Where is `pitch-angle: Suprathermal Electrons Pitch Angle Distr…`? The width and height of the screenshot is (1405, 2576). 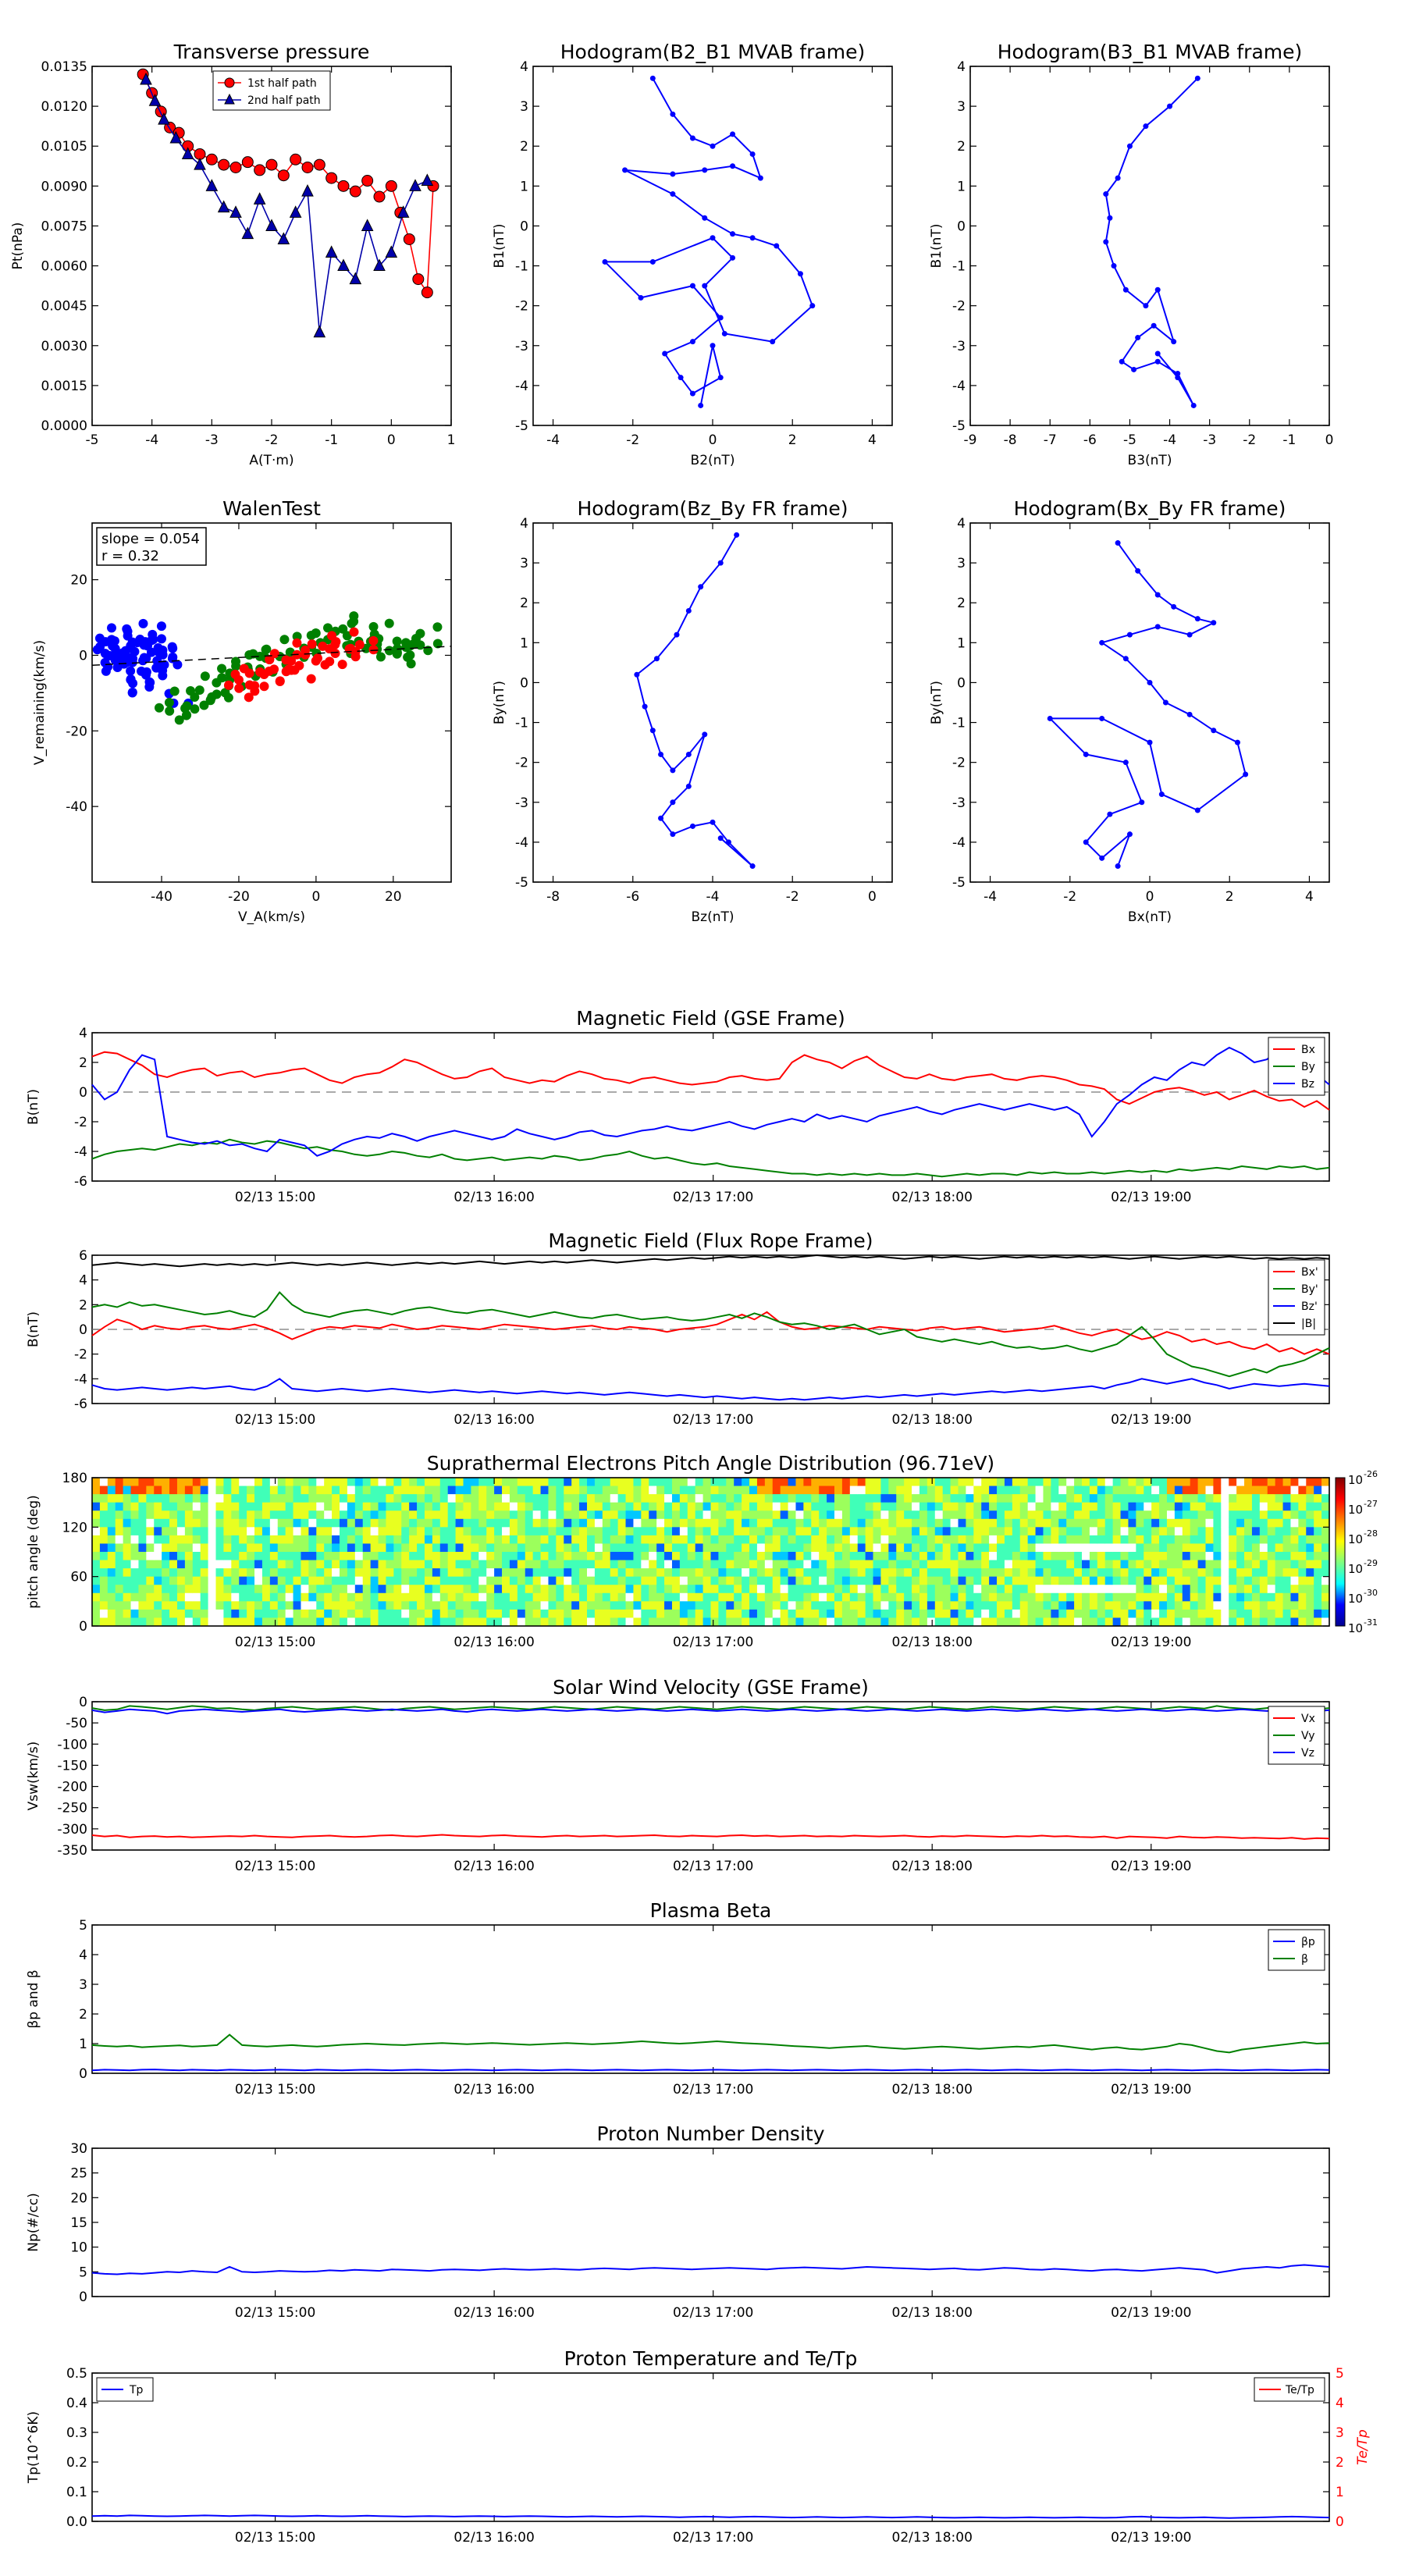 pitch-angle: Suprathermal Electrons Pitch Angle Distr… is located at coordinates (702, 1551).